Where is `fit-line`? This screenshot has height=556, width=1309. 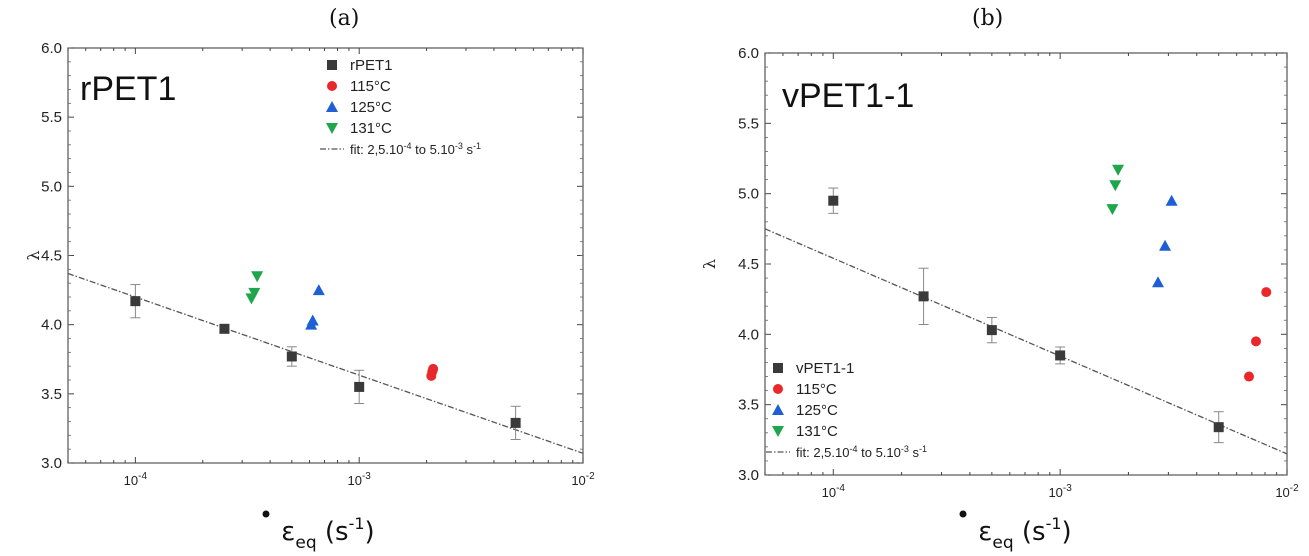
fit-line is located at coordinates (325, 363).